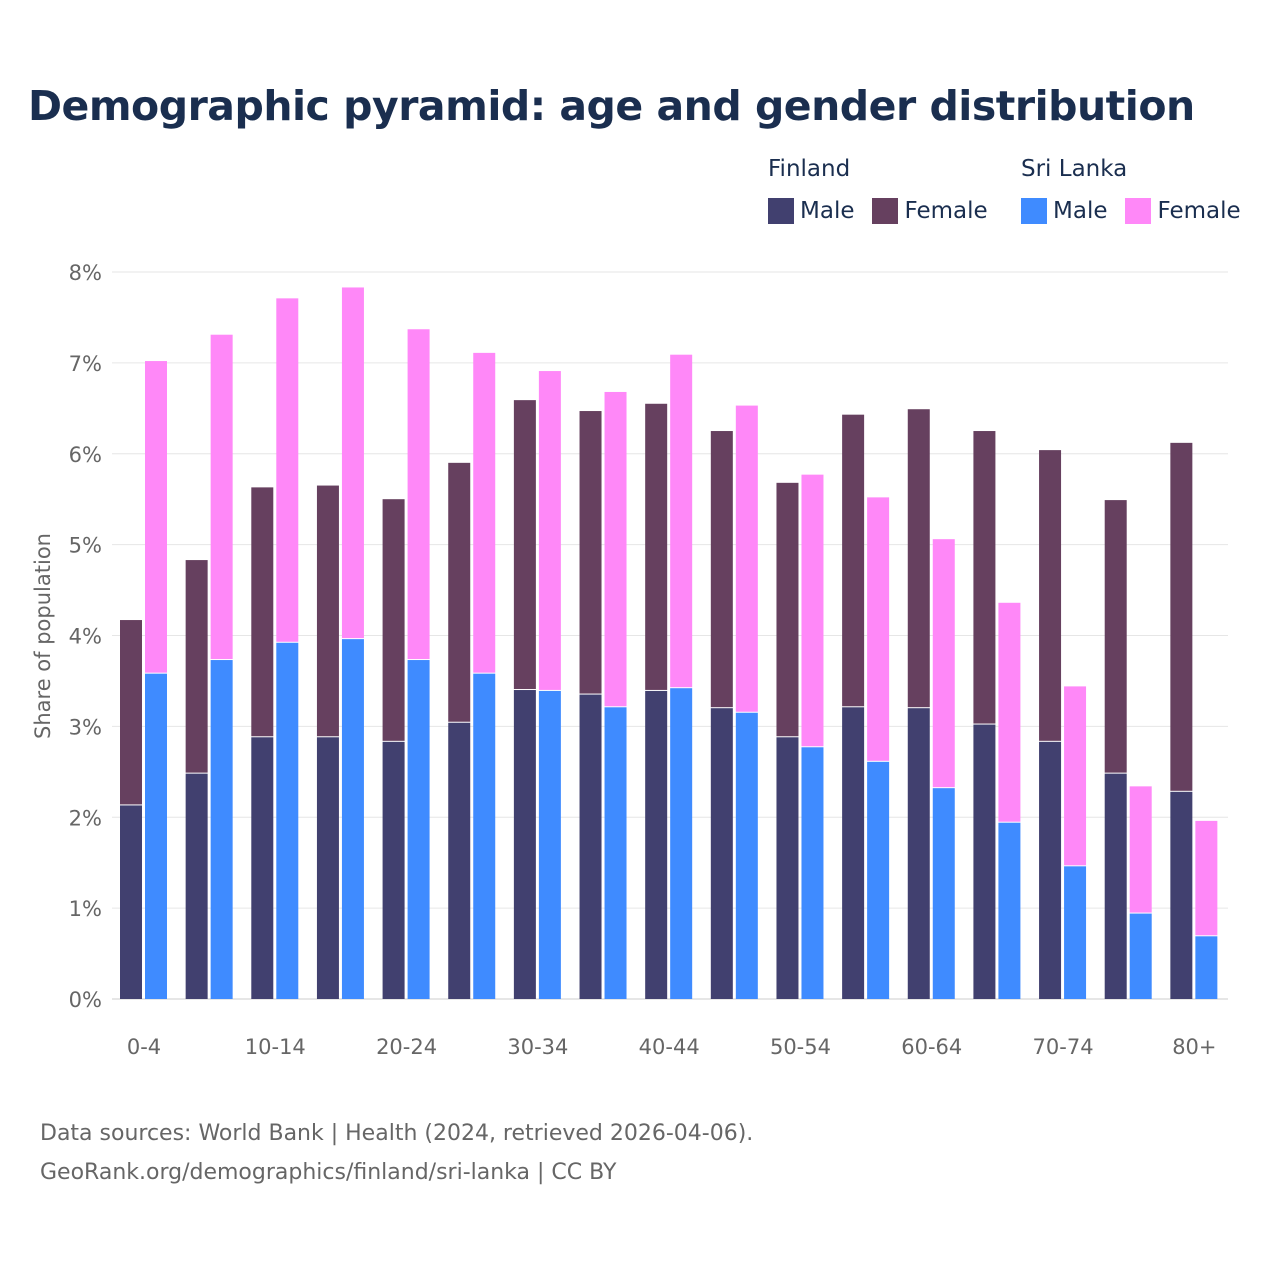  I want to click on y-tick-label: 3%, so click(85, 727).